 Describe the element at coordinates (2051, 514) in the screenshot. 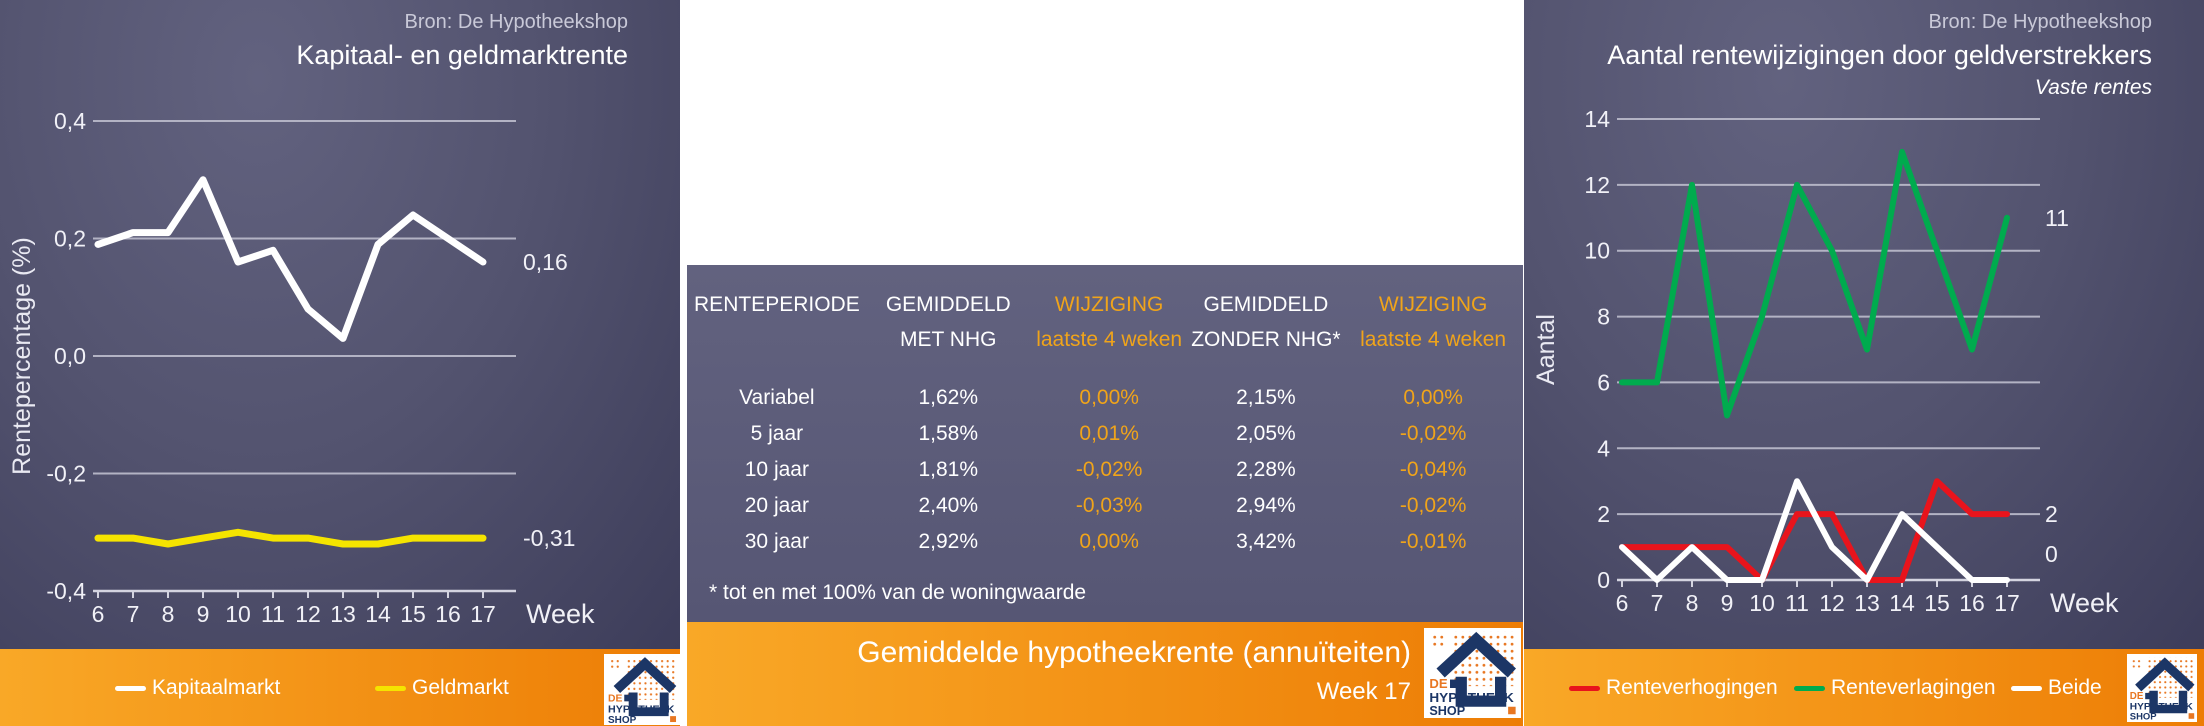

I see `series-end-label: 2` at that location.